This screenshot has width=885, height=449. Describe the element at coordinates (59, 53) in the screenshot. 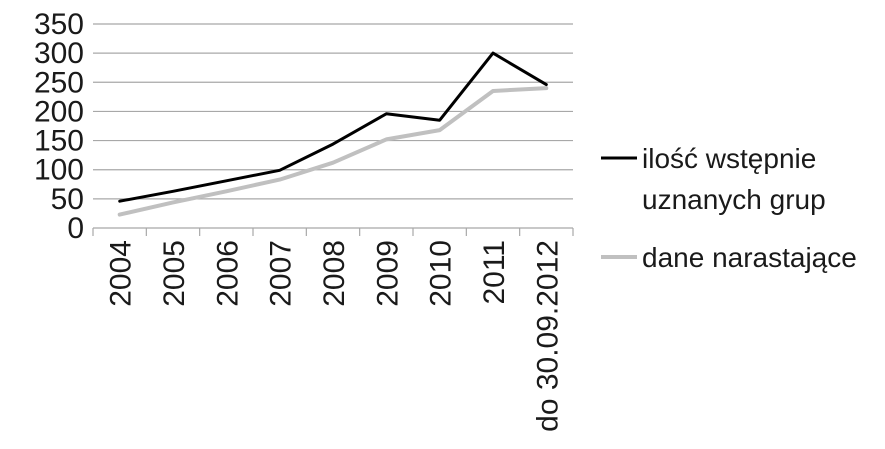

I see `y-tick-label: 300` at that location.